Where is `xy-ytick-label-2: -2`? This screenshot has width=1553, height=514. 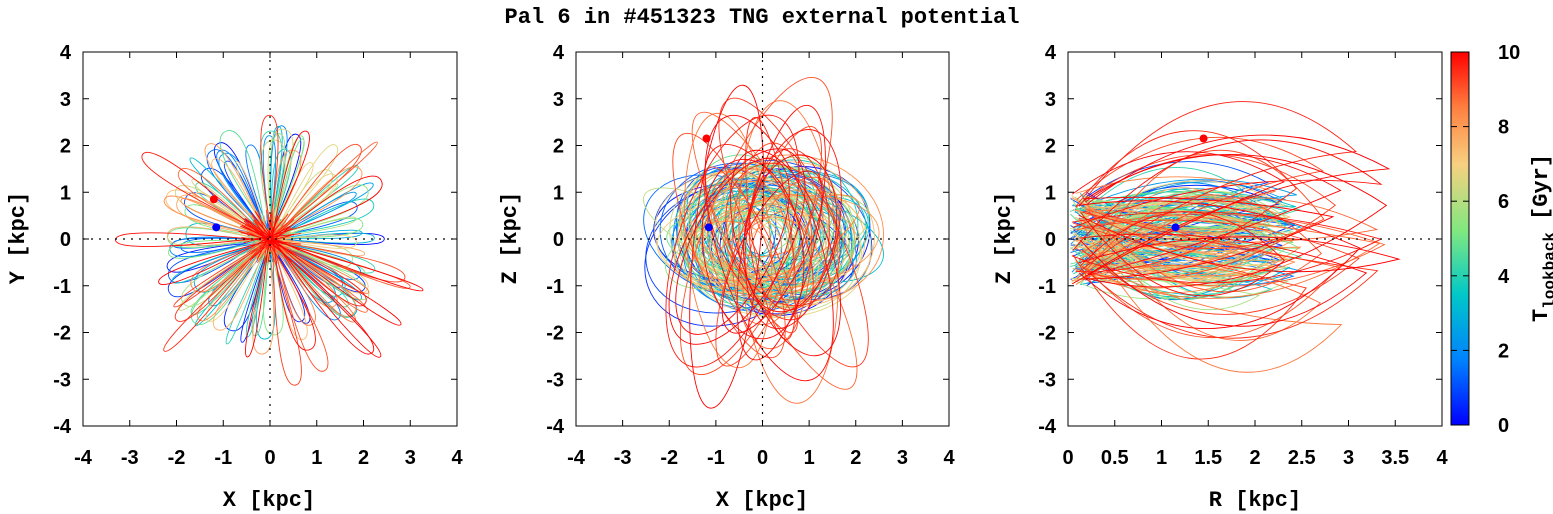 xy-ytick-label-2: -2 is located at coordinates (62, 334).